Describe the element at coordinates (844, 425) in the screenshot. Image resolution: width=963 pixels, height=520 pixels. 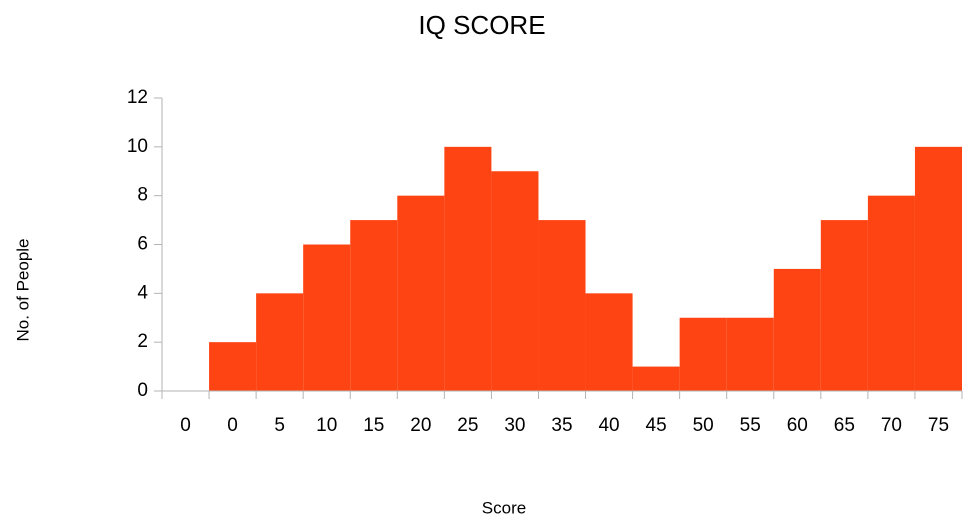
I see `x-tick-label: 65` at that location.